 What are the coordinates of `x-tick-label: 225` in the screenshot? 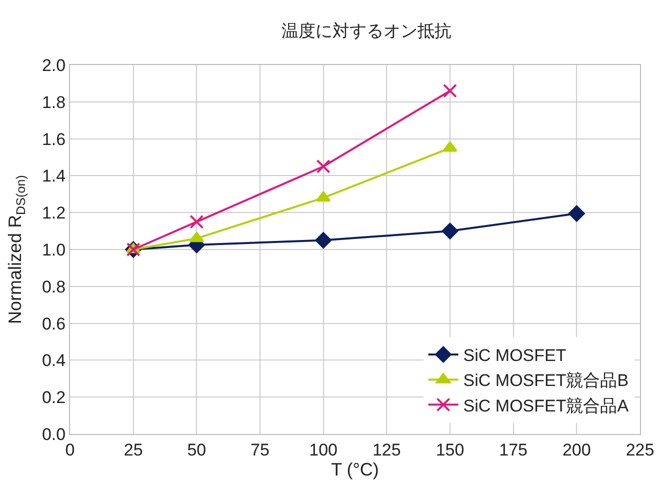 It's located at (640, 450).